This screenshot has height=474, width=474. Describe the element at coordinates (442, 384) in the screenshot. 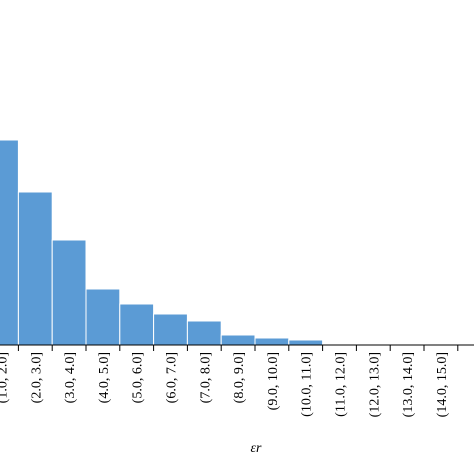

I see `x-tick-label: (14.0, 15.0]` at that location.